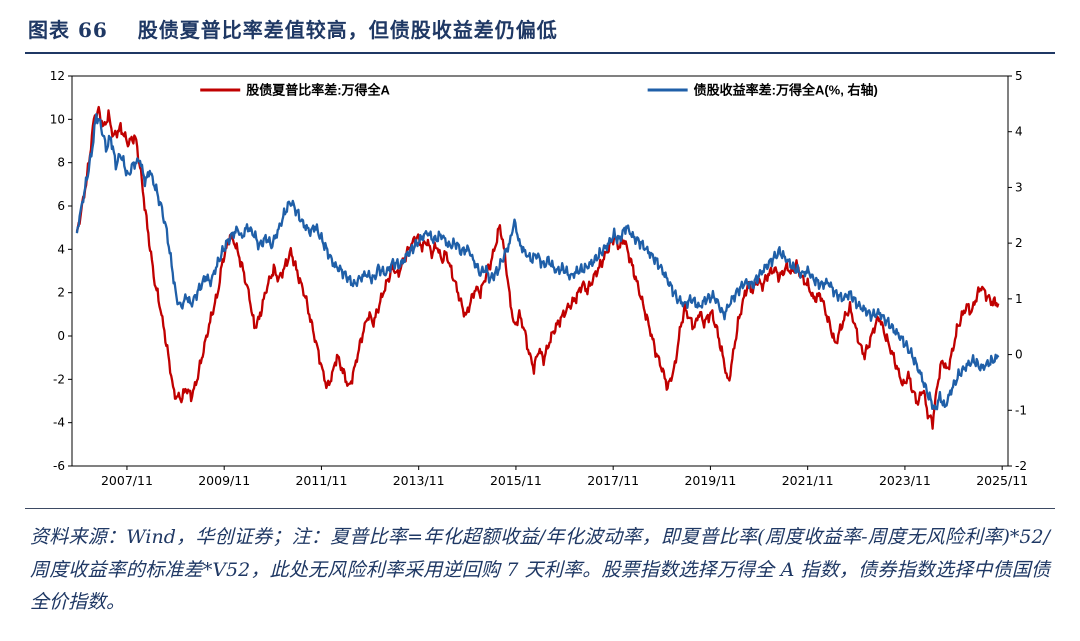 The height and width of the screenshot is (641, 1080). I want to click on svg-text: 2021/11, so click(808, 480).